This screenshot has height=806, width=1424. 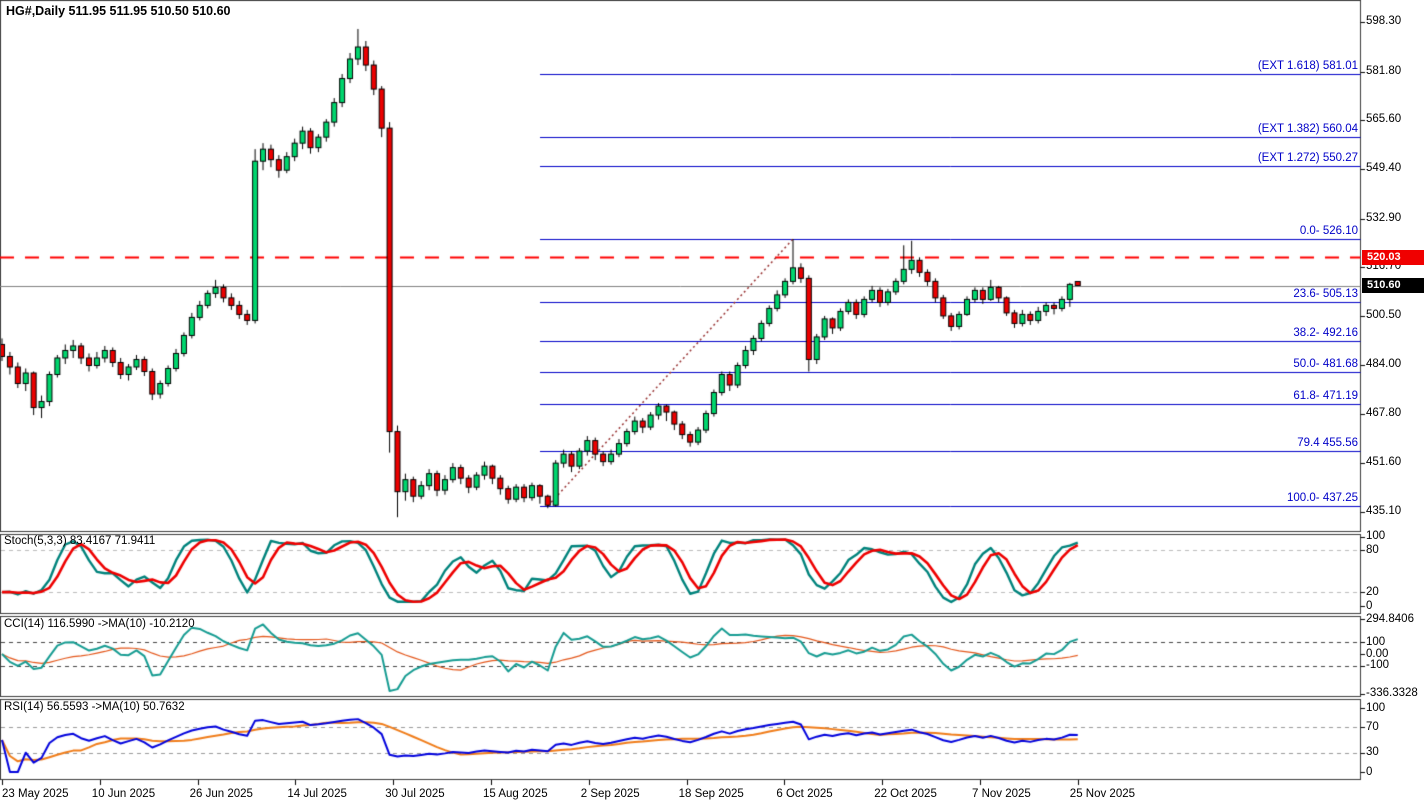 What do you see at coordinates (94, 707) in the screenshot?
I see `rsi-indicator-header: RSI(14) 56.5593 ->MA(10) 50.7632` at bounding box center [94, 707].